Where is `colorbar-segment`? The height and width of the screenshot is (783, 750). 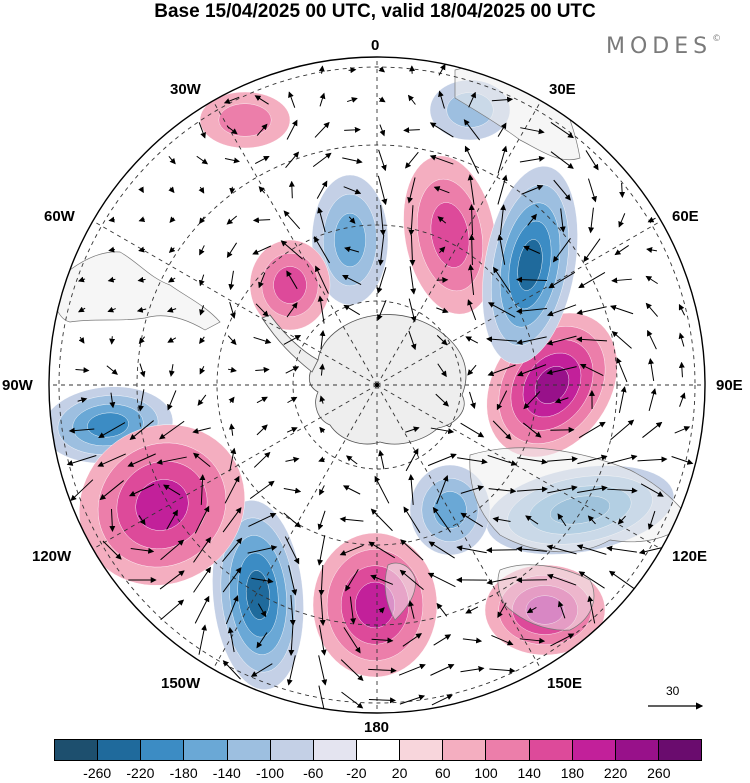 colorbar-segment is located at coordinates (77, 750).